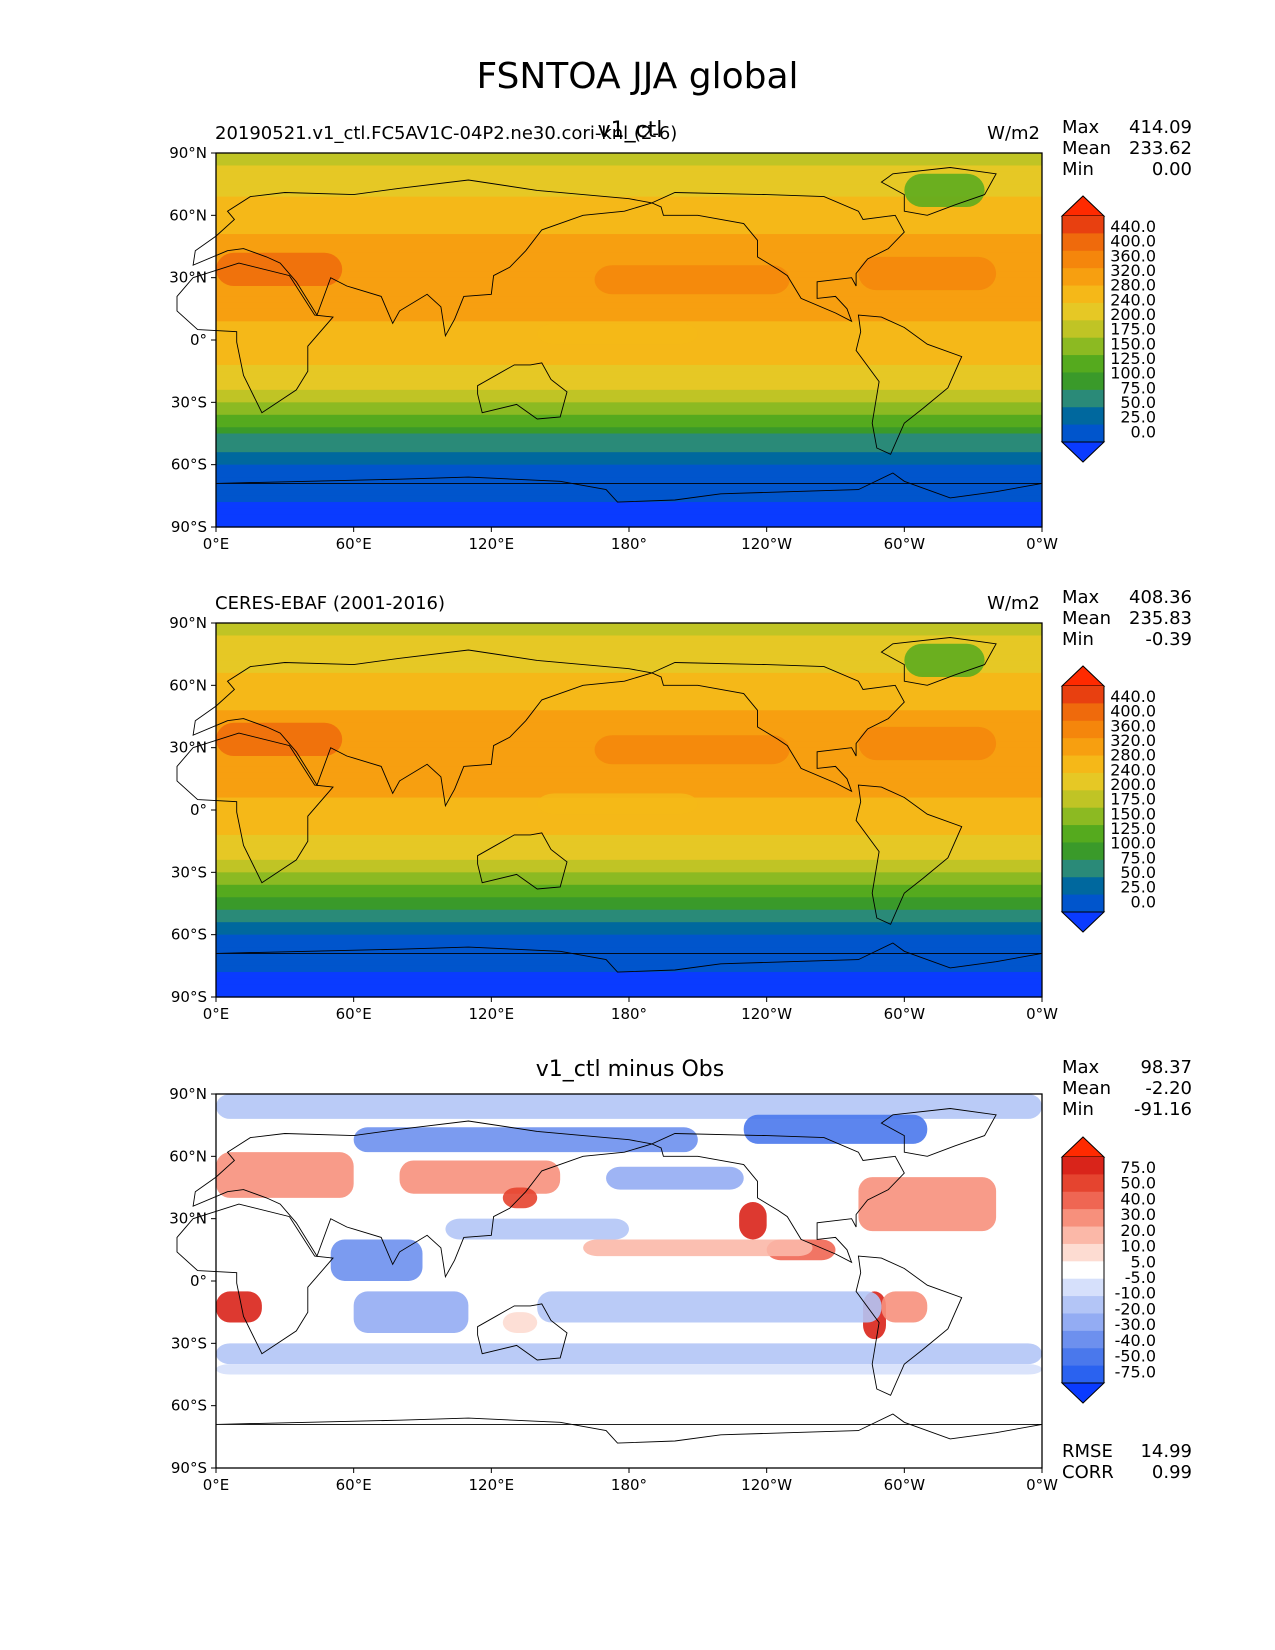 Image resolution: width=1275 pixels, height=1650 pixels. What do you see at coordinates (629, 340) in the screenshot?
I see `panel1-field` at bounding box center [629, 340].